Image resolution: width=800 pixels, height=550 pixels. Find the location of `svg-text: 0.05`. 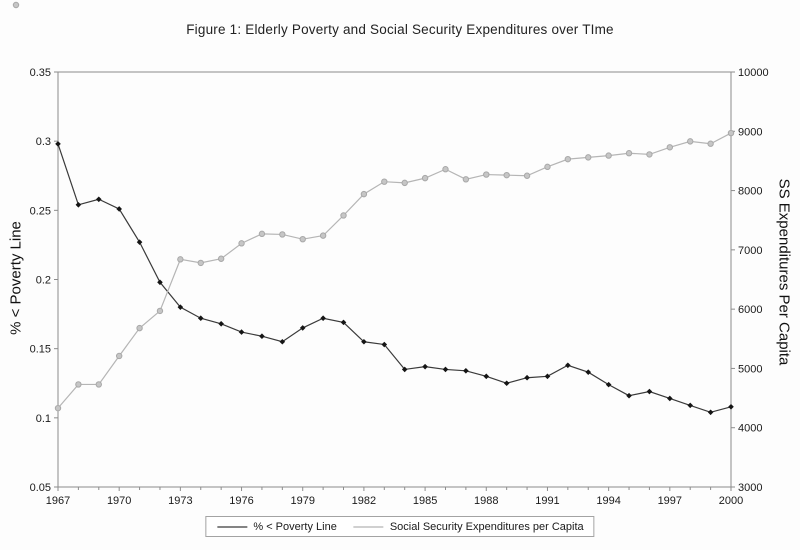

svg-text: 0.05 is located at coordinates (40, 488).